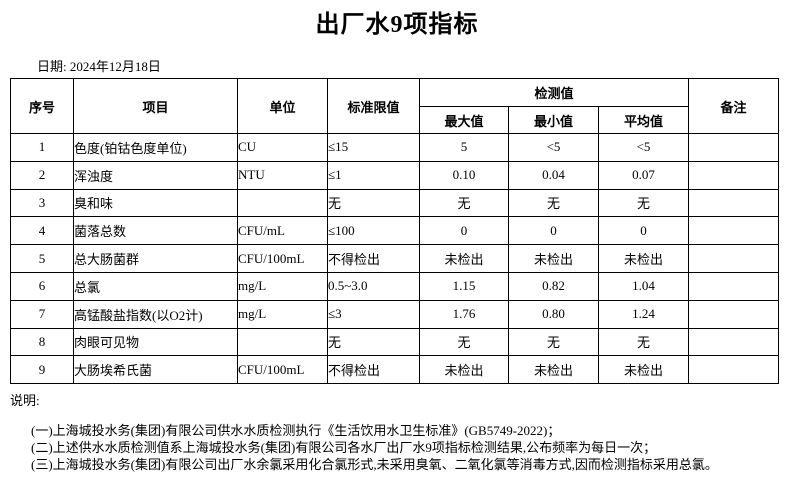  I want to click on report-date: 日期: 2024年12月18日, so click(99, 65).